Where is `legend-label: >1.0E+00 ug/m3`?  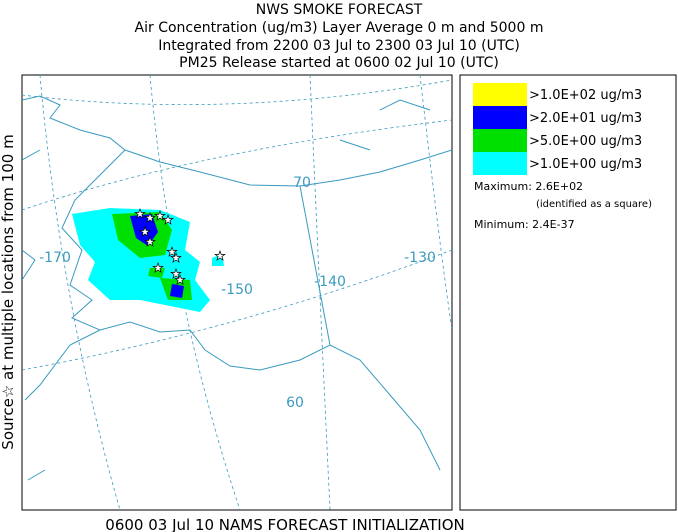 legend-label: >1.0E+00 ug/m3 is located at coordinates (585, 164).